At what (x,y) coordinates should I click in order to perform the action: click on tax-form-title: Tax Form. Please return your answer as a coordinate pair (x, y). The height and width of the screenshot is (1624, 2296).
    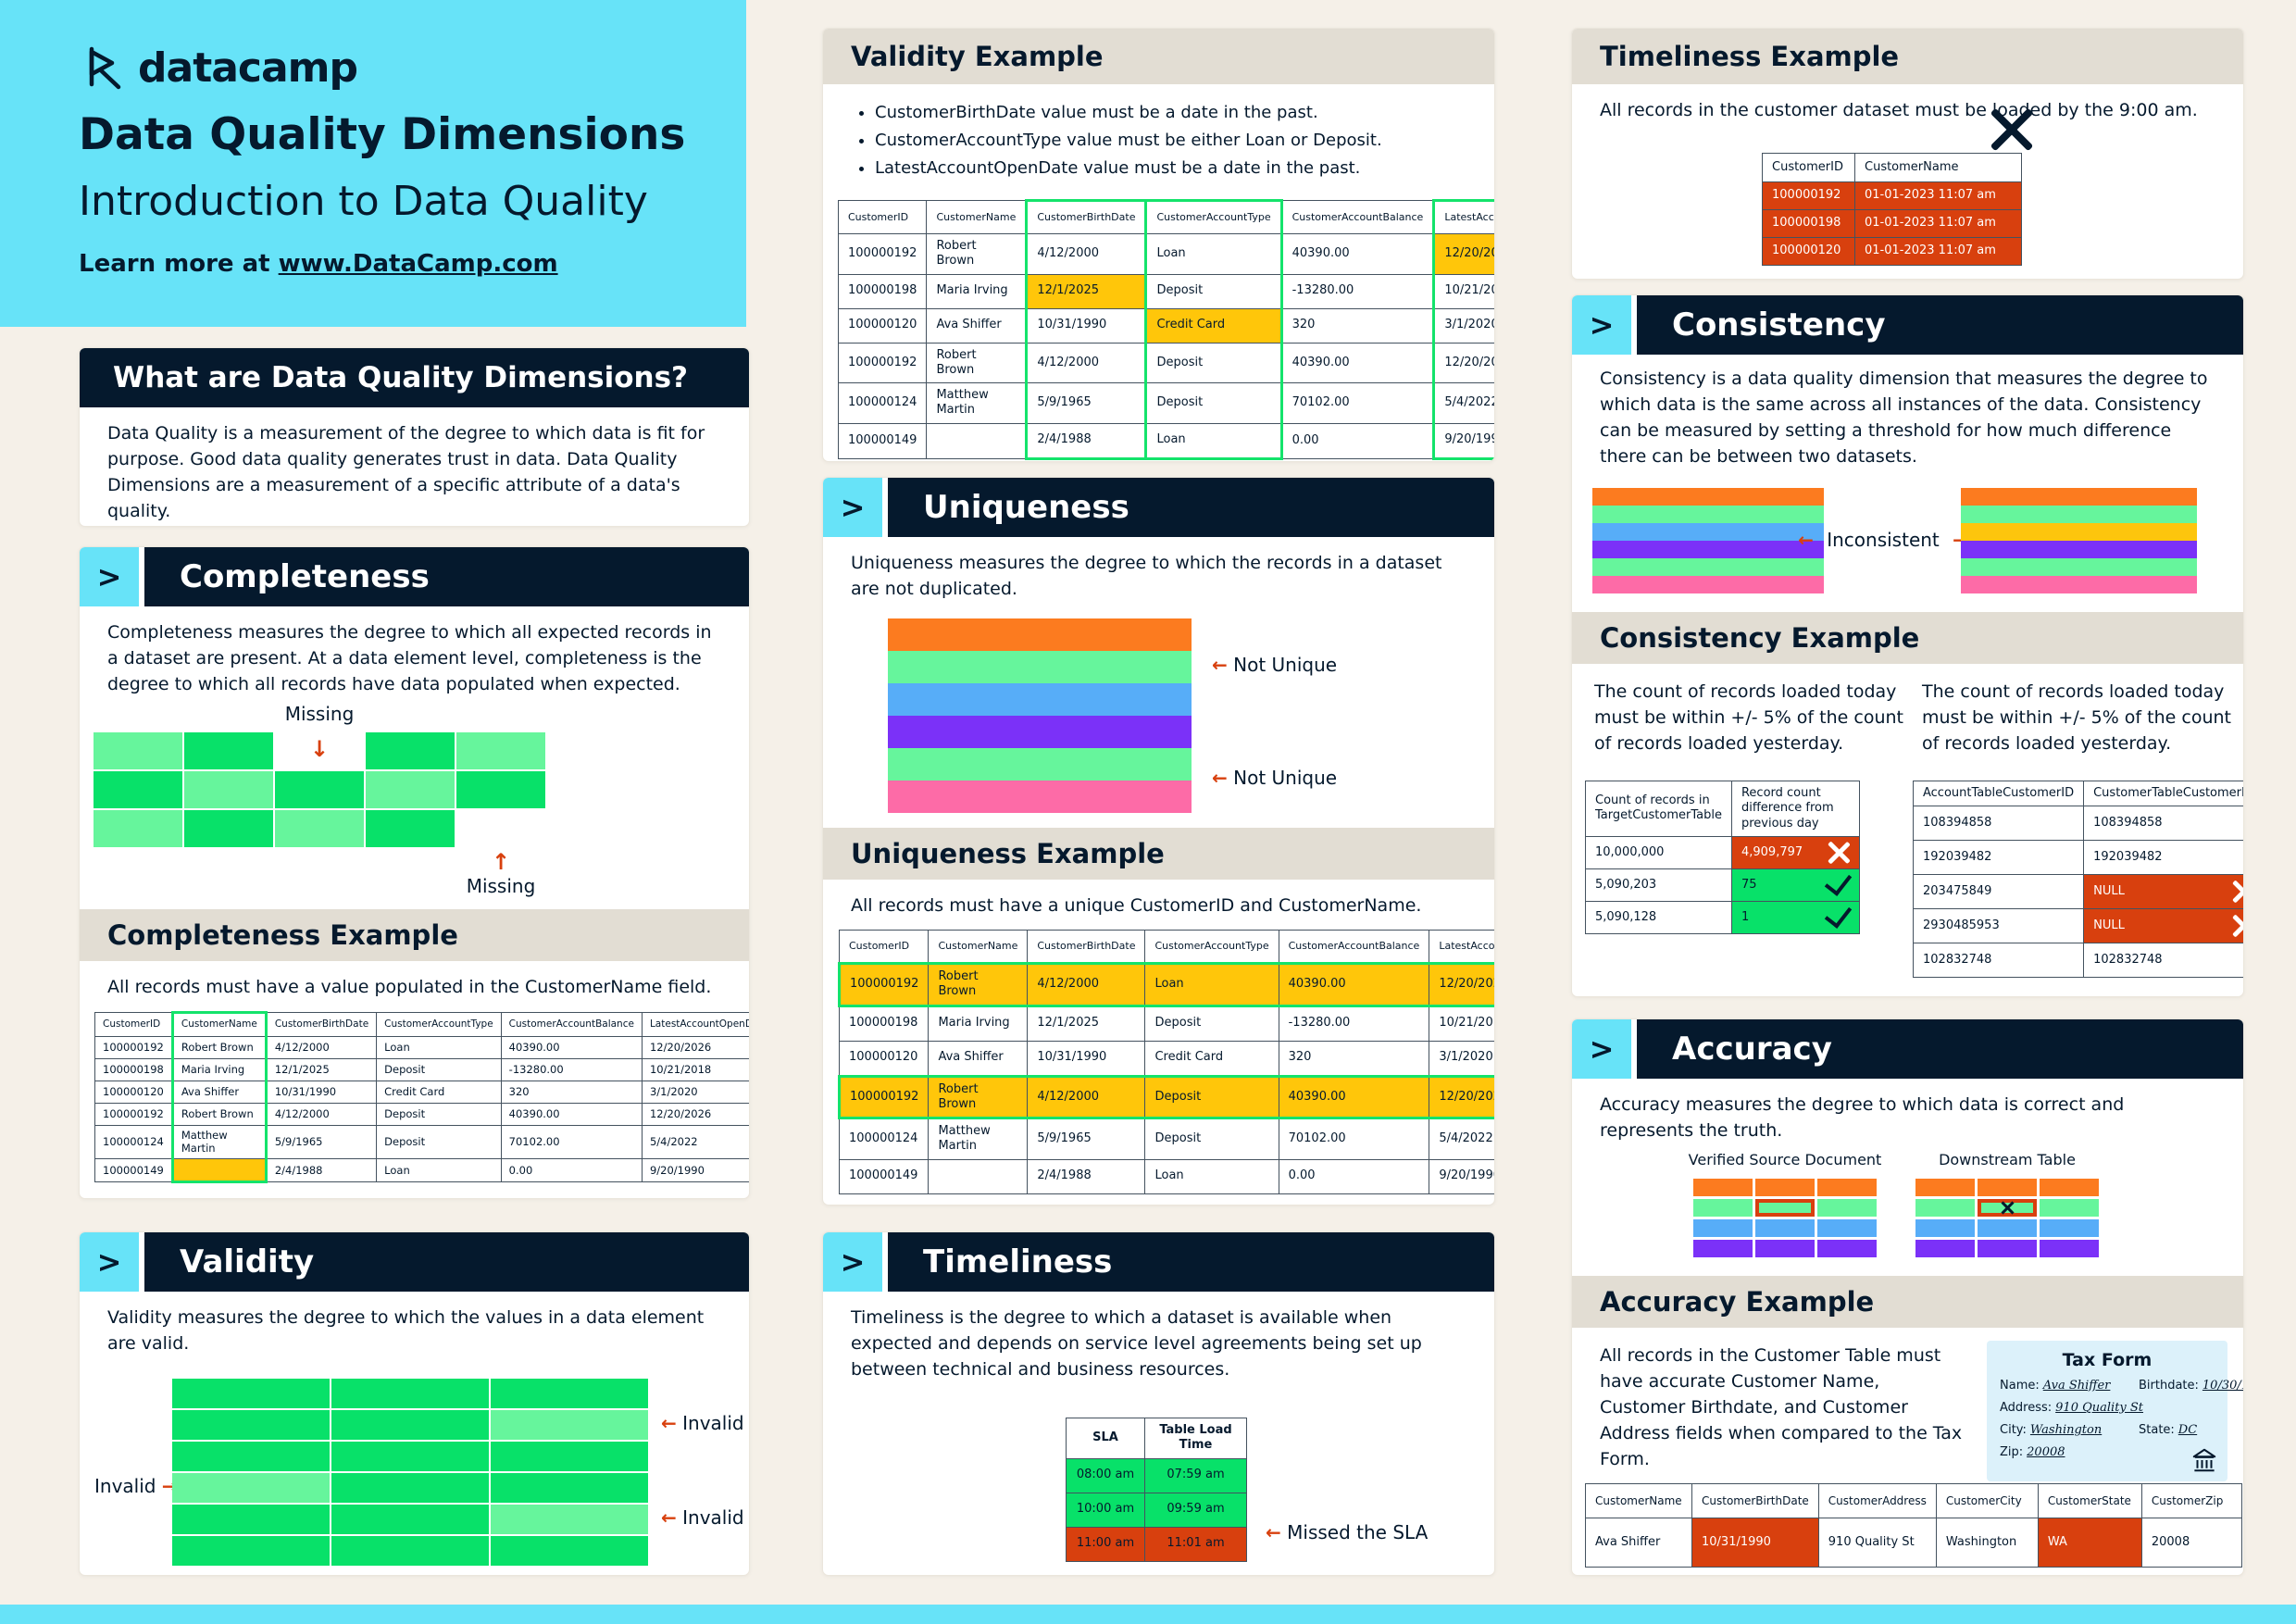
    Looking at the image, I should click on (2107, 1360).